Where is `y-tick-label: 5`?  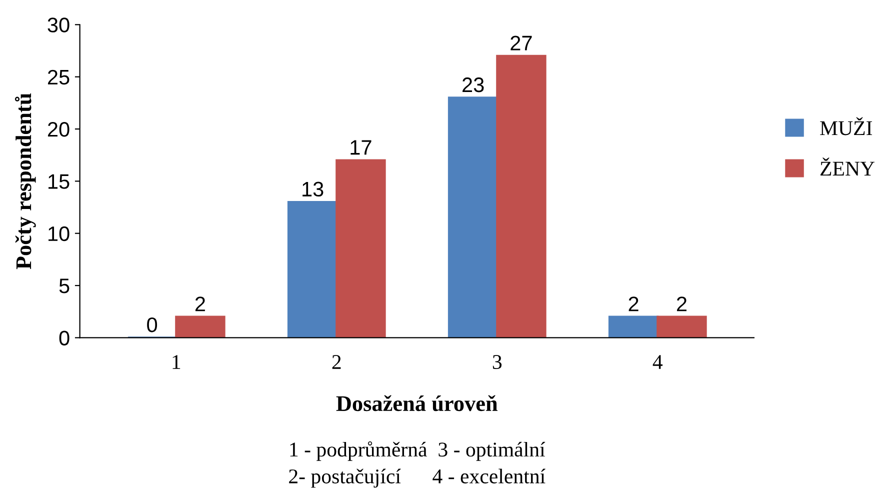 y-tick-label: 5 is located at coordinates (64, 286).